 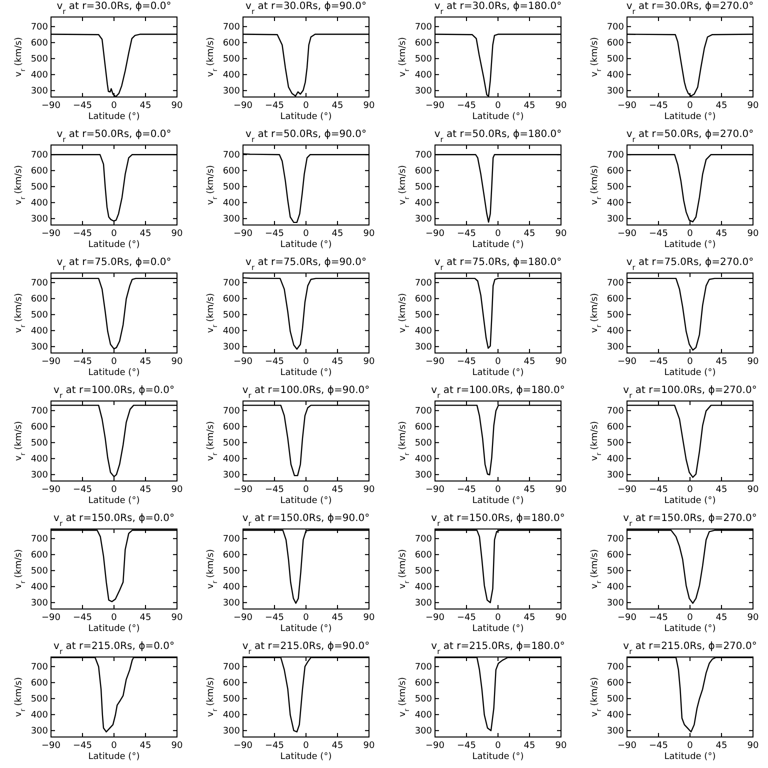 I want to click on line-series, so click(x=114, y=441).